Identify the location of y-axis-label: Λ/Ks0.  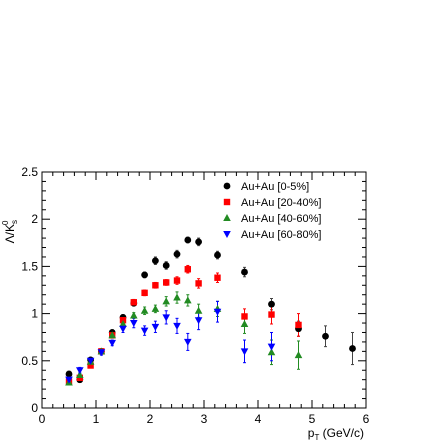
(10, 231).